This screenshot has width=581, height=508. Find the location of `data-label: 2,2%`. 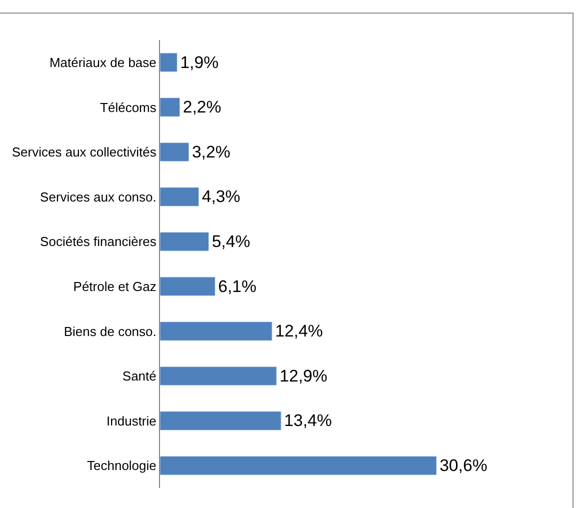

data-label: 2,2% is located at coordinates (202, 107).